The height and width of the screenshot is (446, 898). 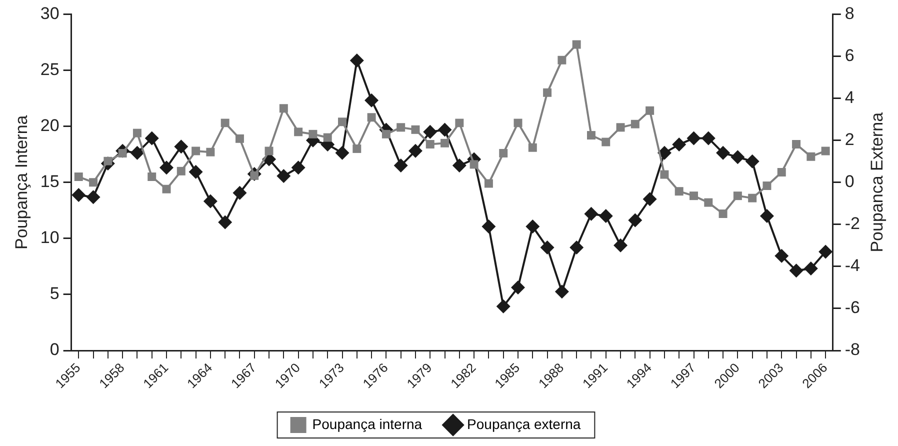 I want to click on y-axis-title: Poupança Interna, so click(x=21, y=182).